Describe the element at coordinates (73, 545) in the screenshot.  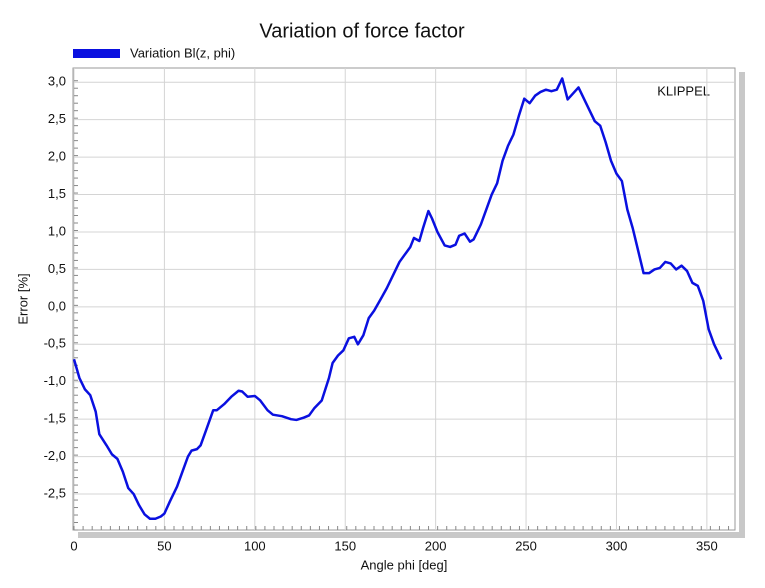
I see `x-tick-label: 0` at that location.